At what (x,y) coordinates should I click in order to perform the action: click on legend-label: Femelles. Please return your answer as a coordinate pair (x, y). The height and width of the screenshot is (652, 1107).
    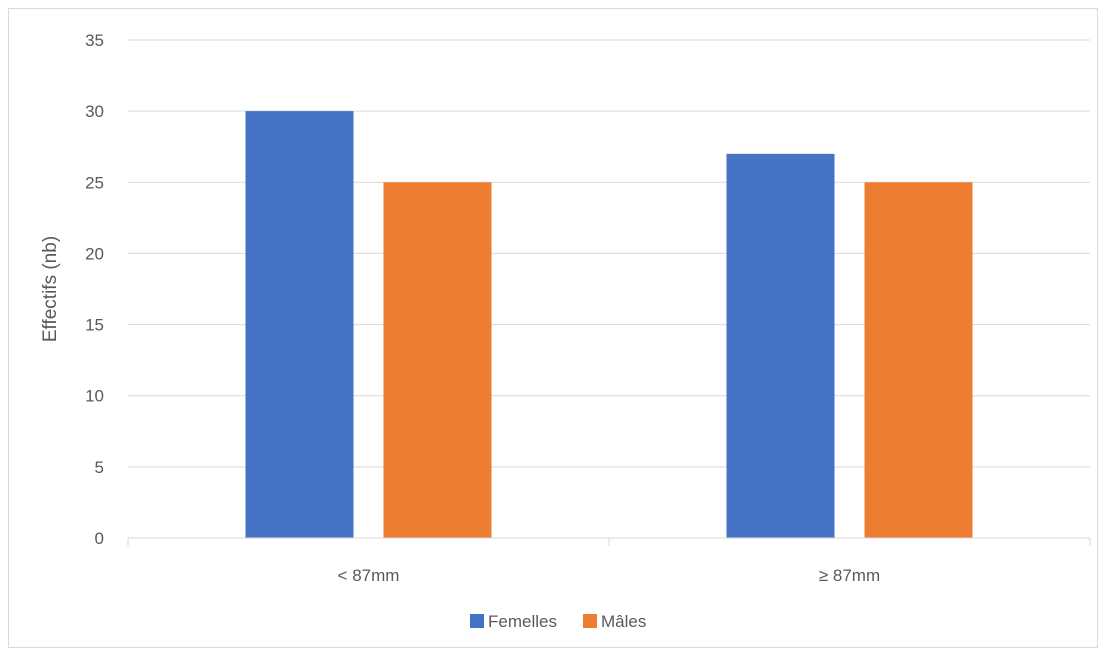
    Looking at the image, I should click on (522, 621).